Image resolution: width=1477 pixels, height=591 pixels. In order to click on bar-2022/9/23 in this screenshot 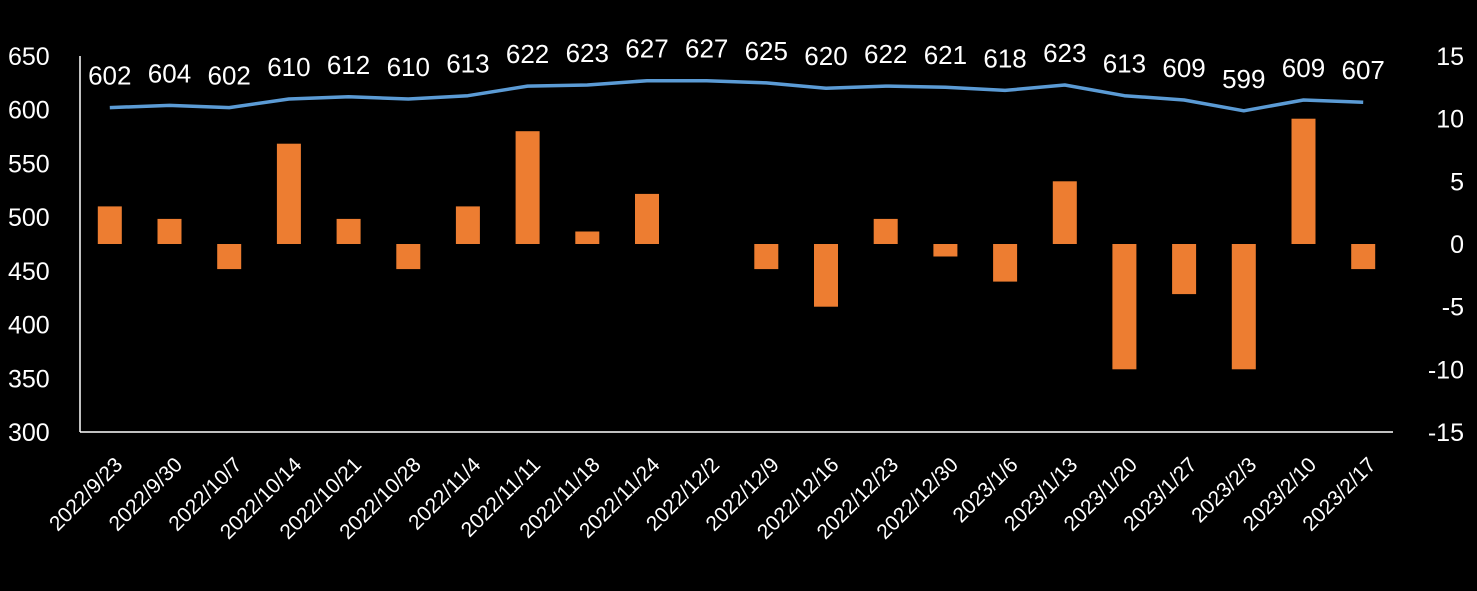, I will do `click(109, 225)`.